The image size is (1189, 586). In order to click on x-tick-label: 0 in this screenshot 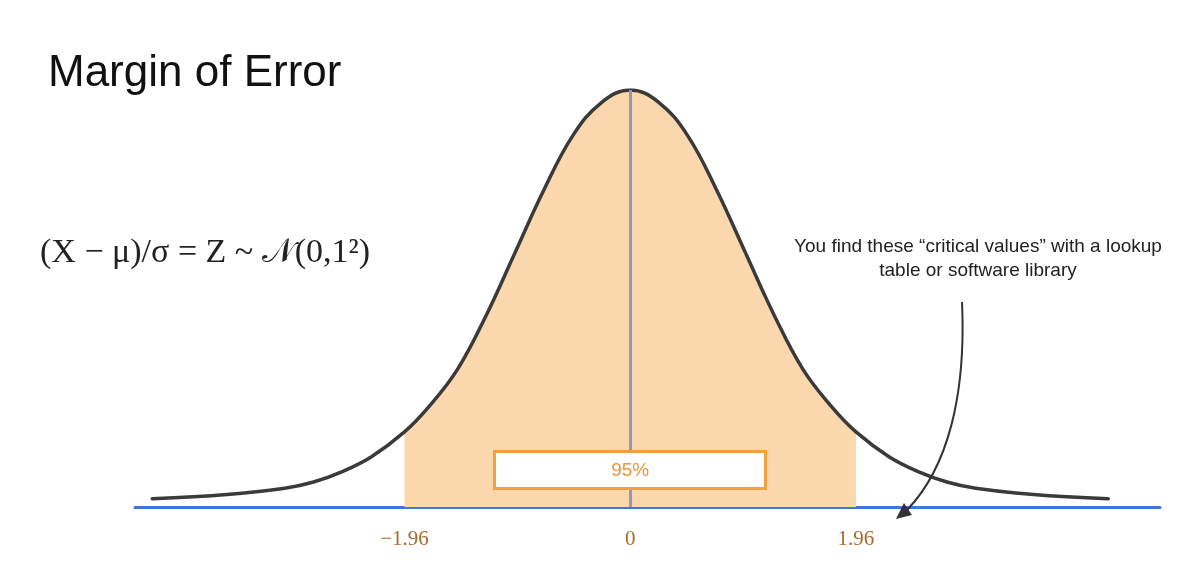, I will do `click(630, 537)`.